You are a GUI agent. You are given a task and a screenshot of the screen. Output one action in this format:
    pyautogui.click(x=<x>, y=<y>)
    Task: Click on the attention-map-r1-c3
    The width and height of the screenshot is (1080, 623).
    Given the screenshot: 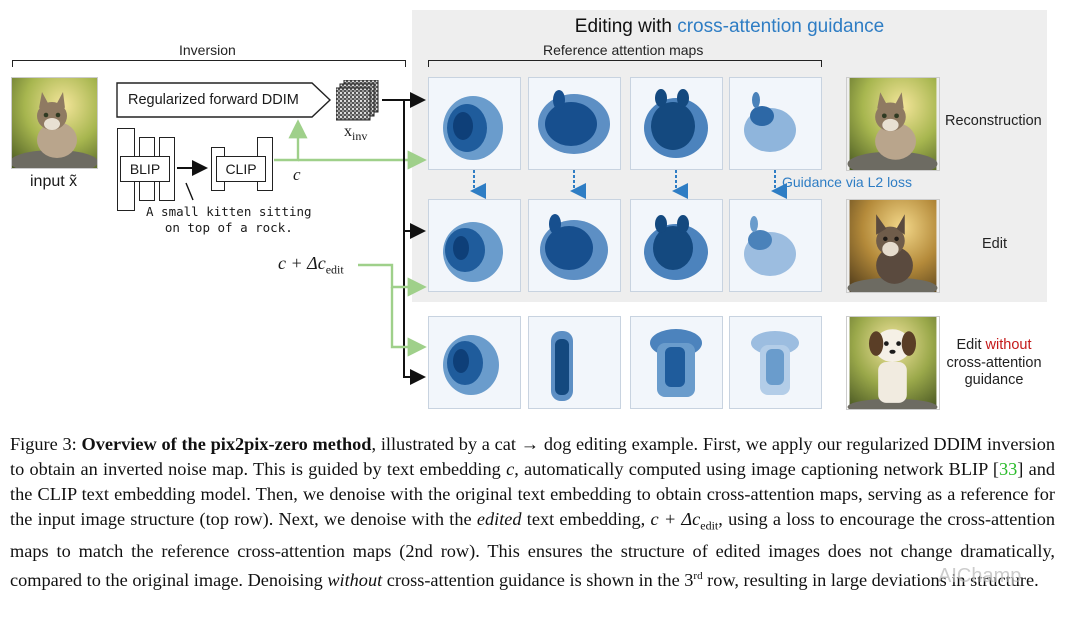 What is the action you would take?
    pyautogui.click(x=676, y=123)
    